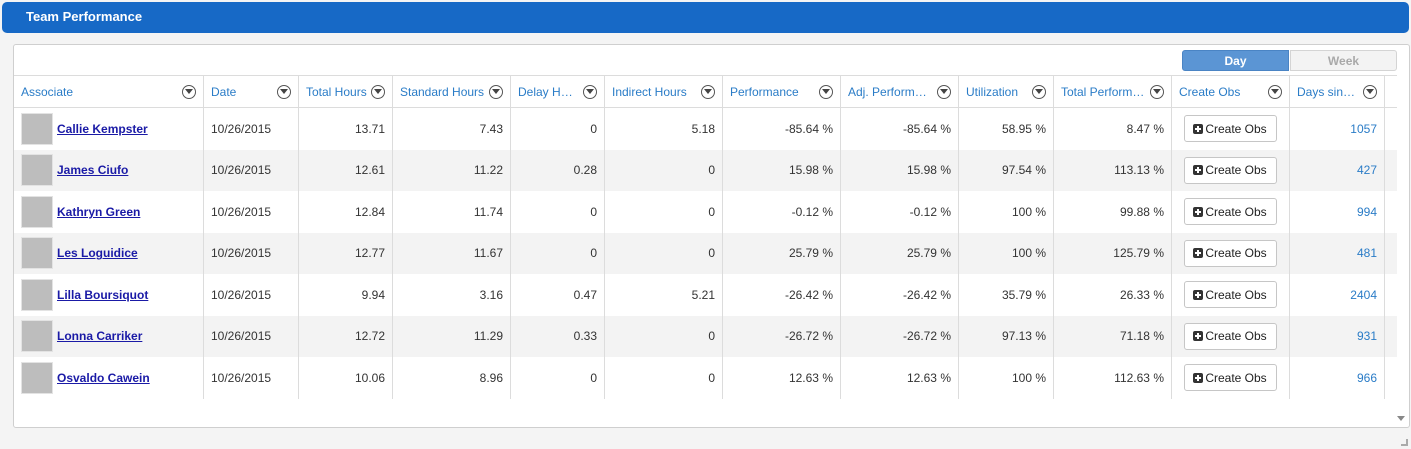  What do you see at coordinates (452, 91) in the screenshot?
I see `column-header-standard-hours: Standard Hours` at bounding box center [452, 91].